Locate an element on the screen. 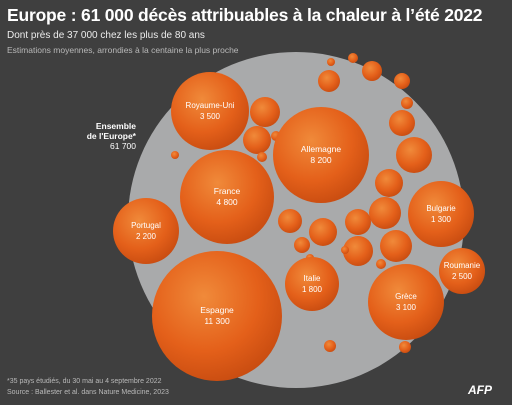  europe-value: 61 700 is located at coordinates (123, 146).